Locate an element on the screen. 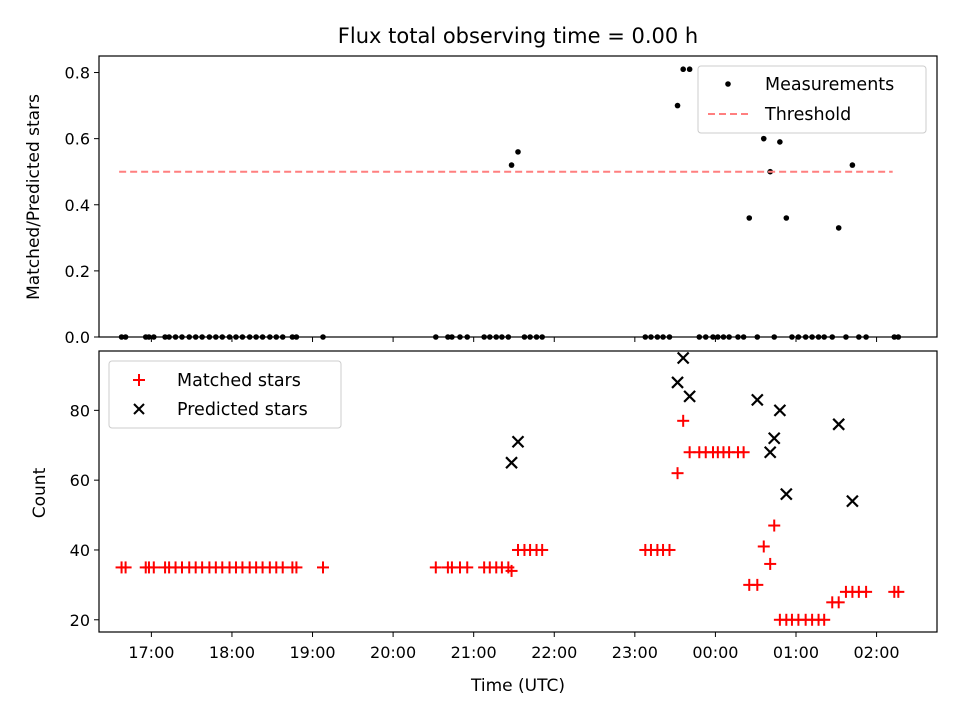  top-legend: Measurements Threshold is located at coordinates (812, 99).